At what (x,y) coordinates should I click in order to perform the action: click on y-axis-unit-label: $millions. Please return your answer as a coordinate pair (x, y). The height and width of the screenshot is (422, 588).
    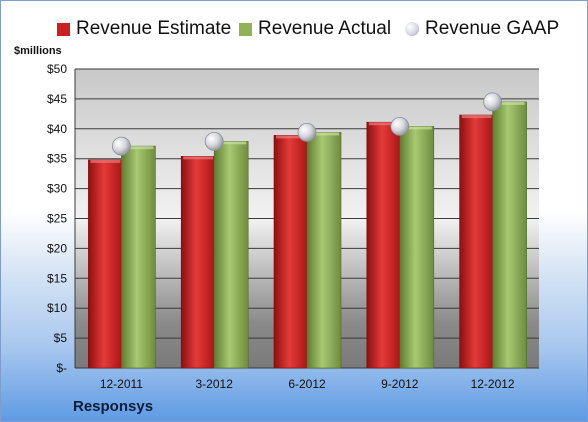
    Looking at the image, I should click on (38, 51).